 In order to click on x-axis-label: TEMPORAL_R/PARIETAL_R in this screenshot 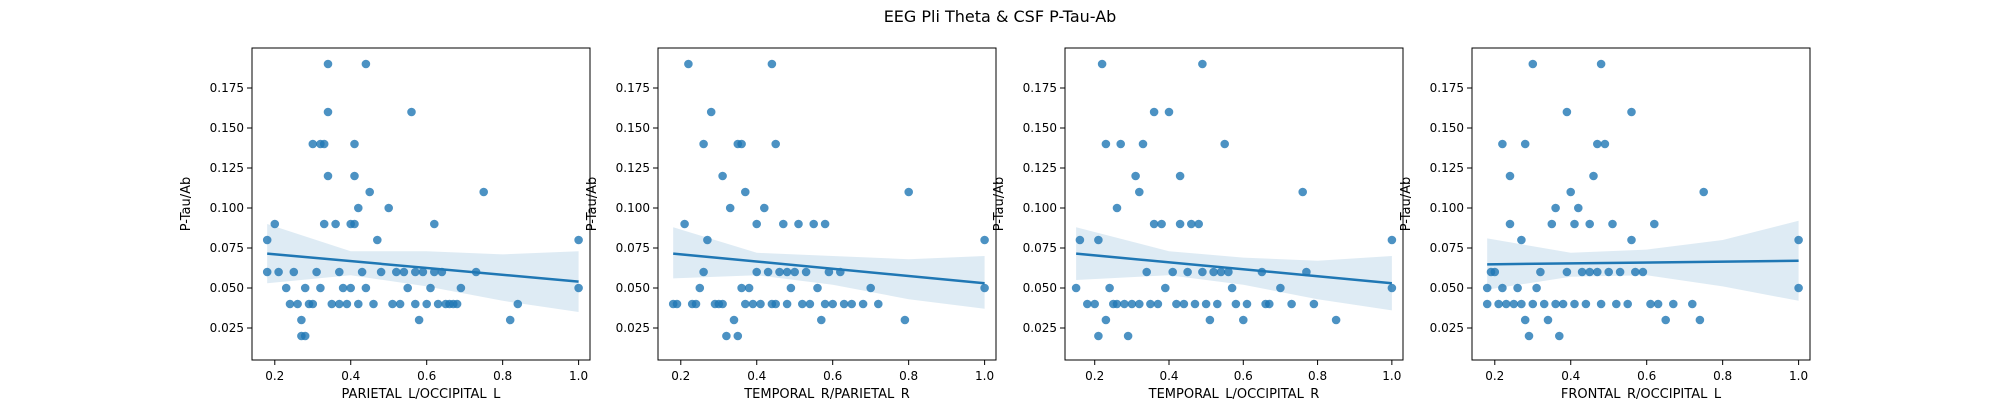, I will do `click(826, 393)`.